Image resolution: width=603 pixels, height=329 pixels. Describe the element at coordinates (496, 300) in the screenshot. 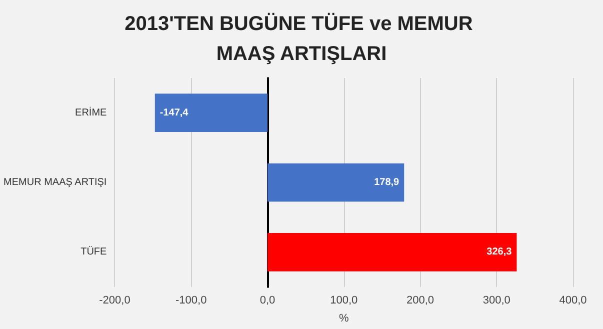

I see `x-tick-label: 300,0` at that location.